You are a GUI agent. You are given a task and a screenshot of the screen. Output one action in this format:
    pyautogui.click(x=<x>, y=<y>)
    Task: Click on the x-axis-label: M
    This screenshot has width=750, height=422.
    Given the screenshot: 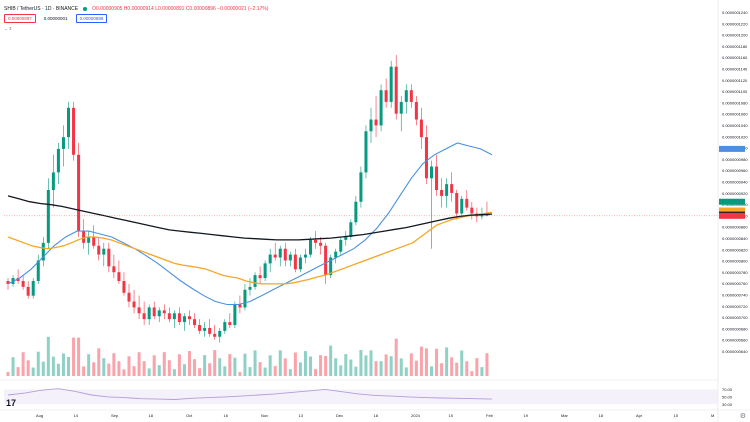 What is the action you would take?
    pyautogui.click(x=712, y=415)
    